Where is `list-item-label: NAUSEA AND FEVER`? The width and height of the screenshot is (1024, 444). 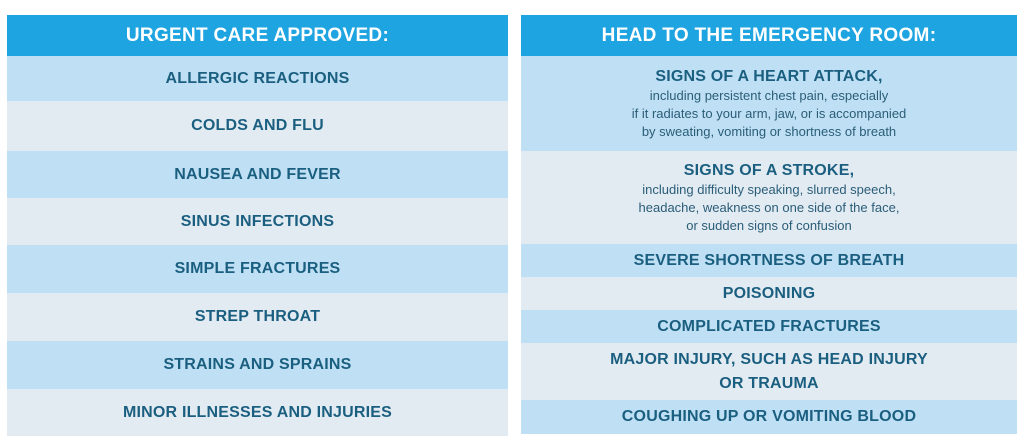 list-item-label: NAUSEA AND FEVER is located at coordinates (257, 174).